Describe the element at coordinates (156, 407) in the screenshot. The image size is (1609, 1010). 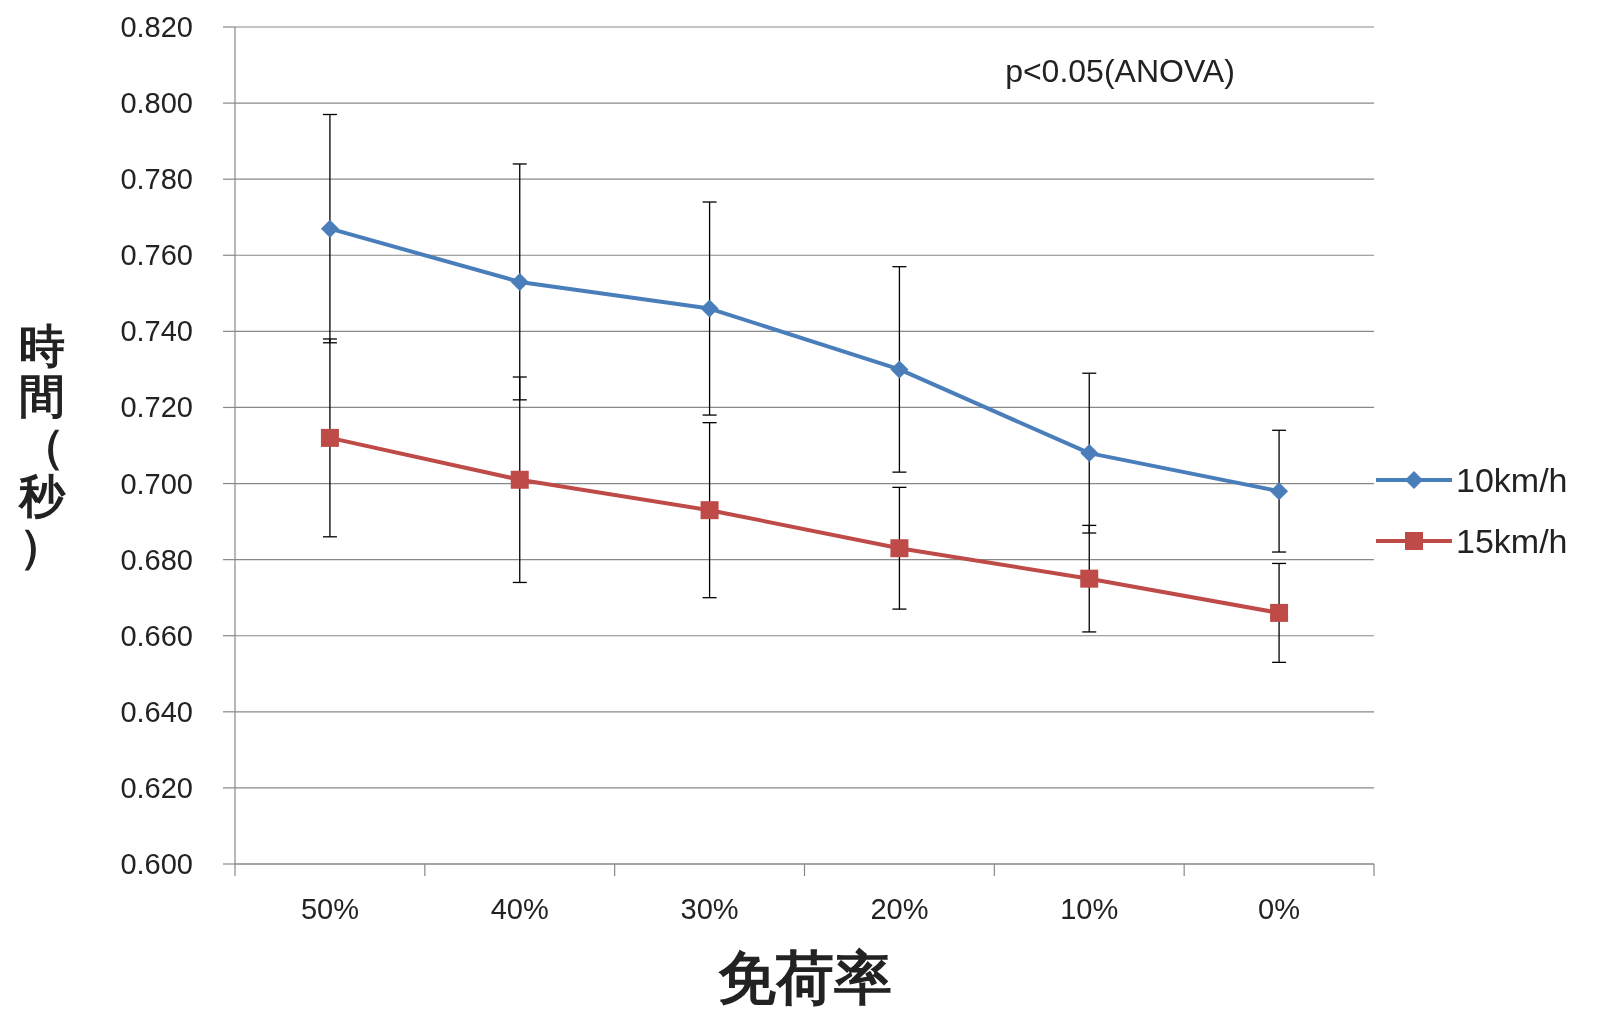
I see `y-tick-label: 0.720` at that location.